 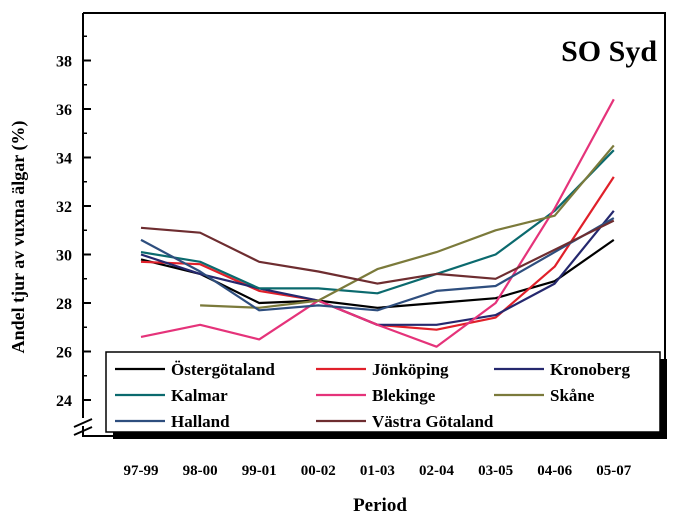 I want to click on y-tick-label: 24, so click(x=64, y=401).